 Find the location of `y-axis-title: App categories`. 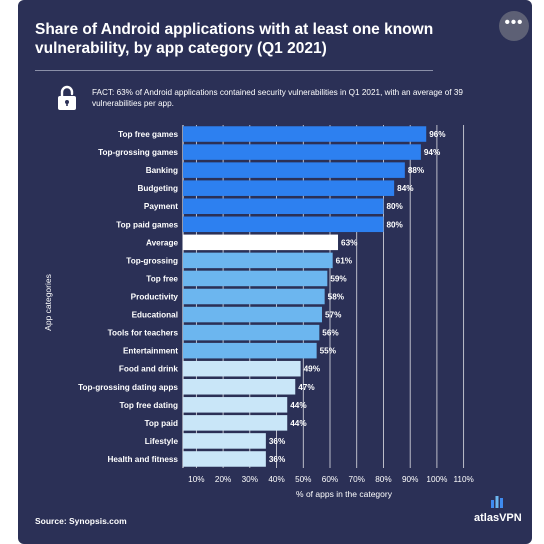

y-axis-title: App categories is located at coordinates (48, 302).